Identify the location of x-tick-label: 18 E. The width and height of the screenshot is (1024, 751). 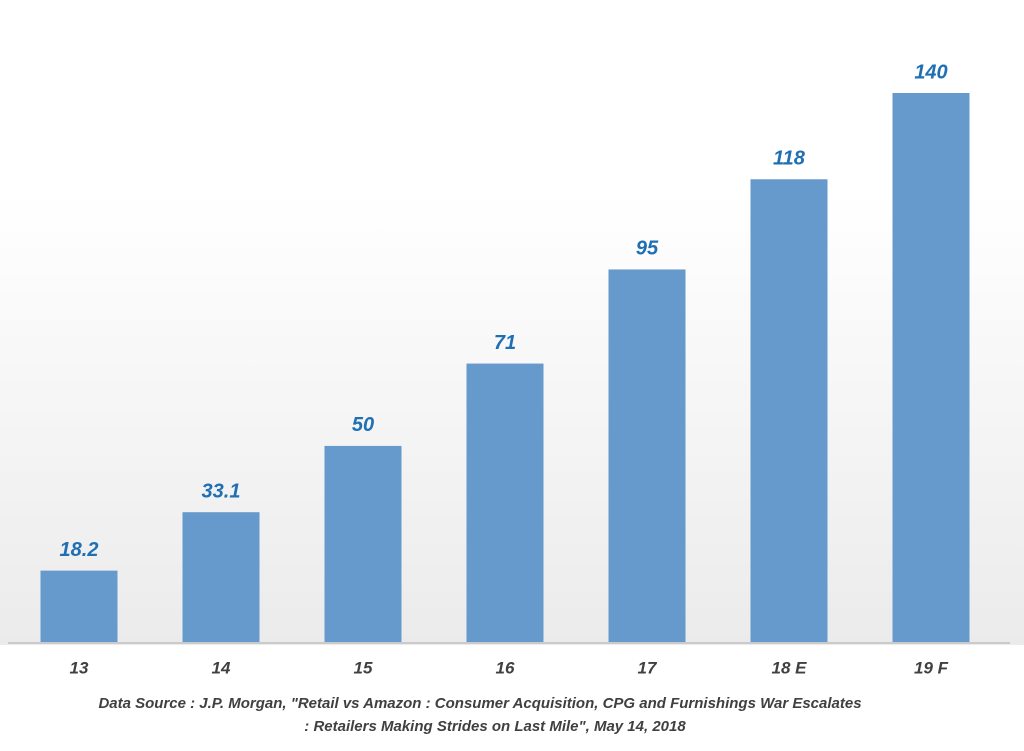
(790, 667).